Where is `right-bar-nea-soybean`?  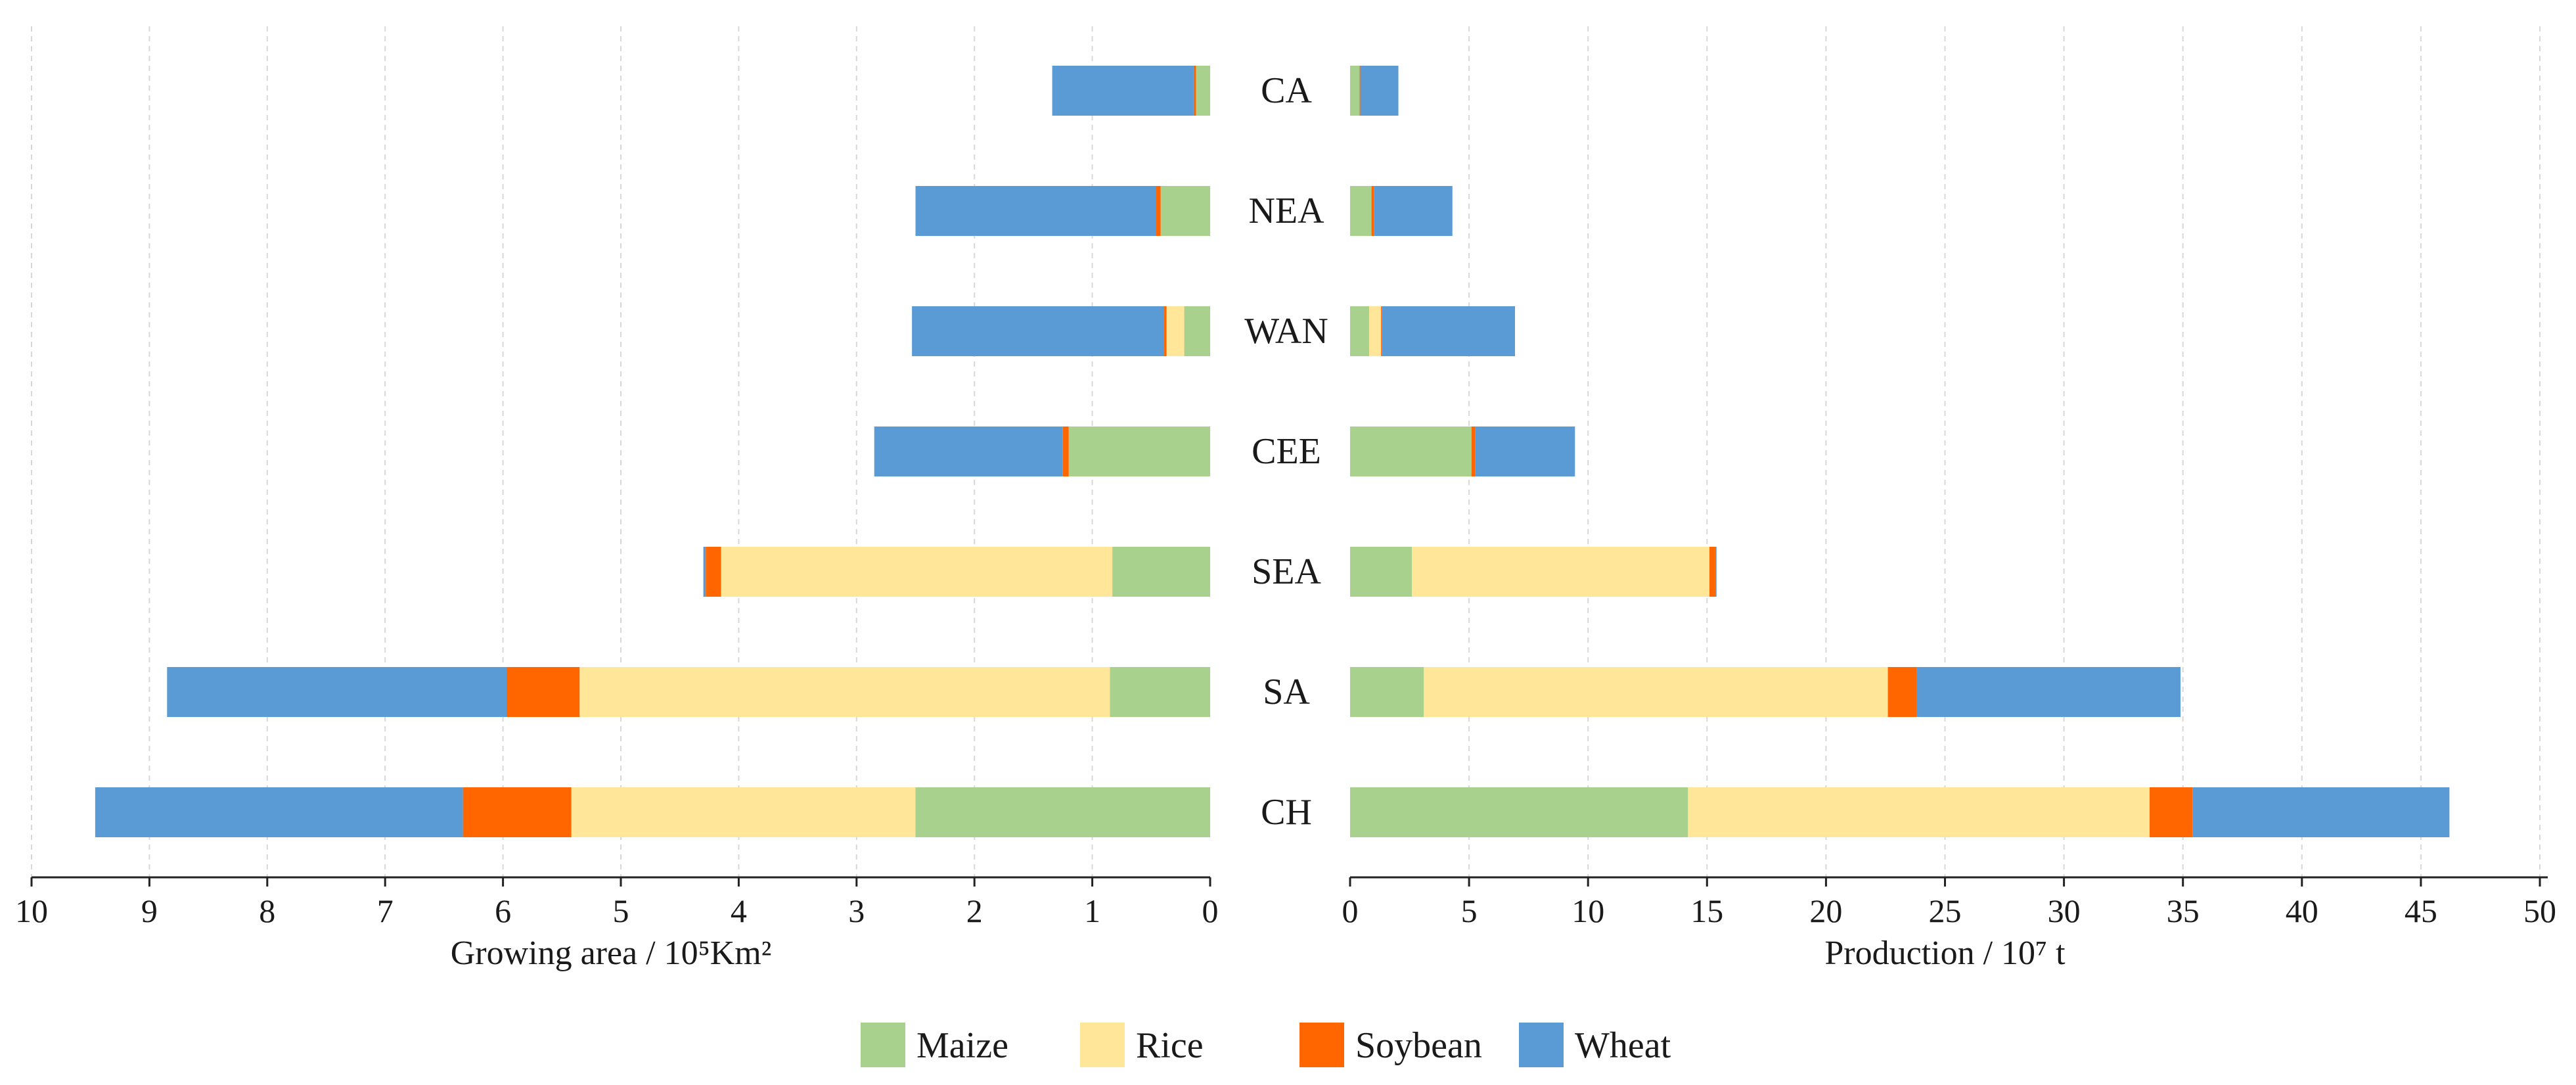
right-bar-nea-soybean is located at coordinates (1372, 211).